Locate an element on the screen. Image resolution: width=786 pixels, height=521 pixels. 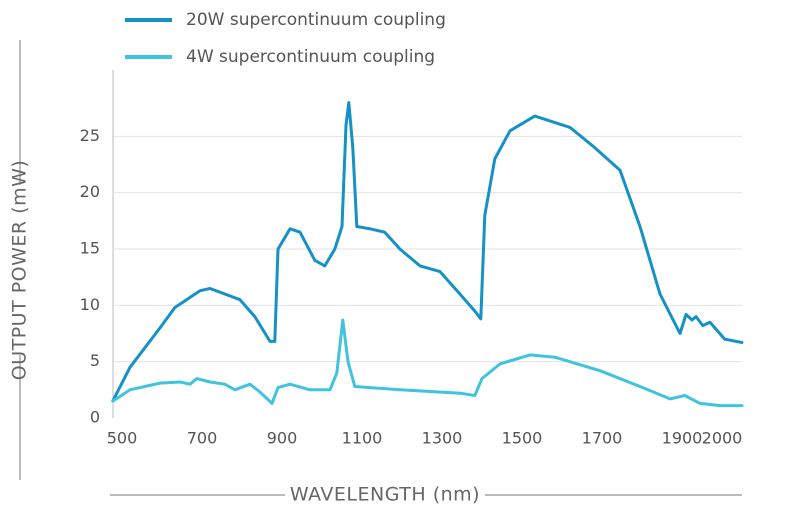
y-tick-label: 10 is located at coordinates (90, 304).